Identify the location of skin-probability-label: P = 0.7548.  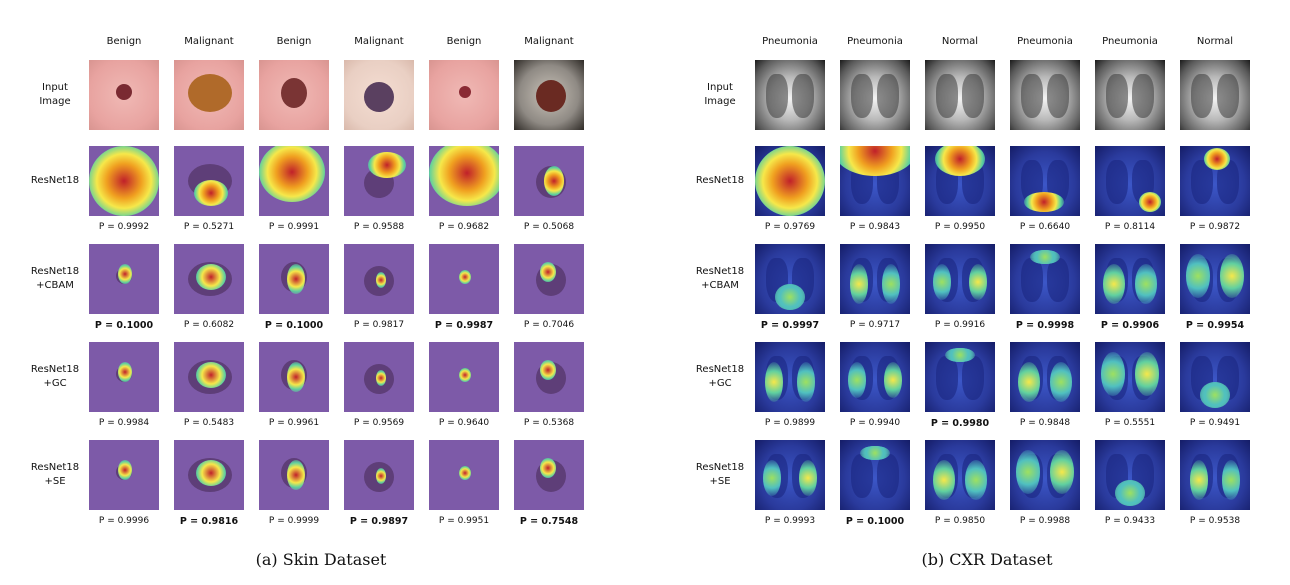
(549, 521).